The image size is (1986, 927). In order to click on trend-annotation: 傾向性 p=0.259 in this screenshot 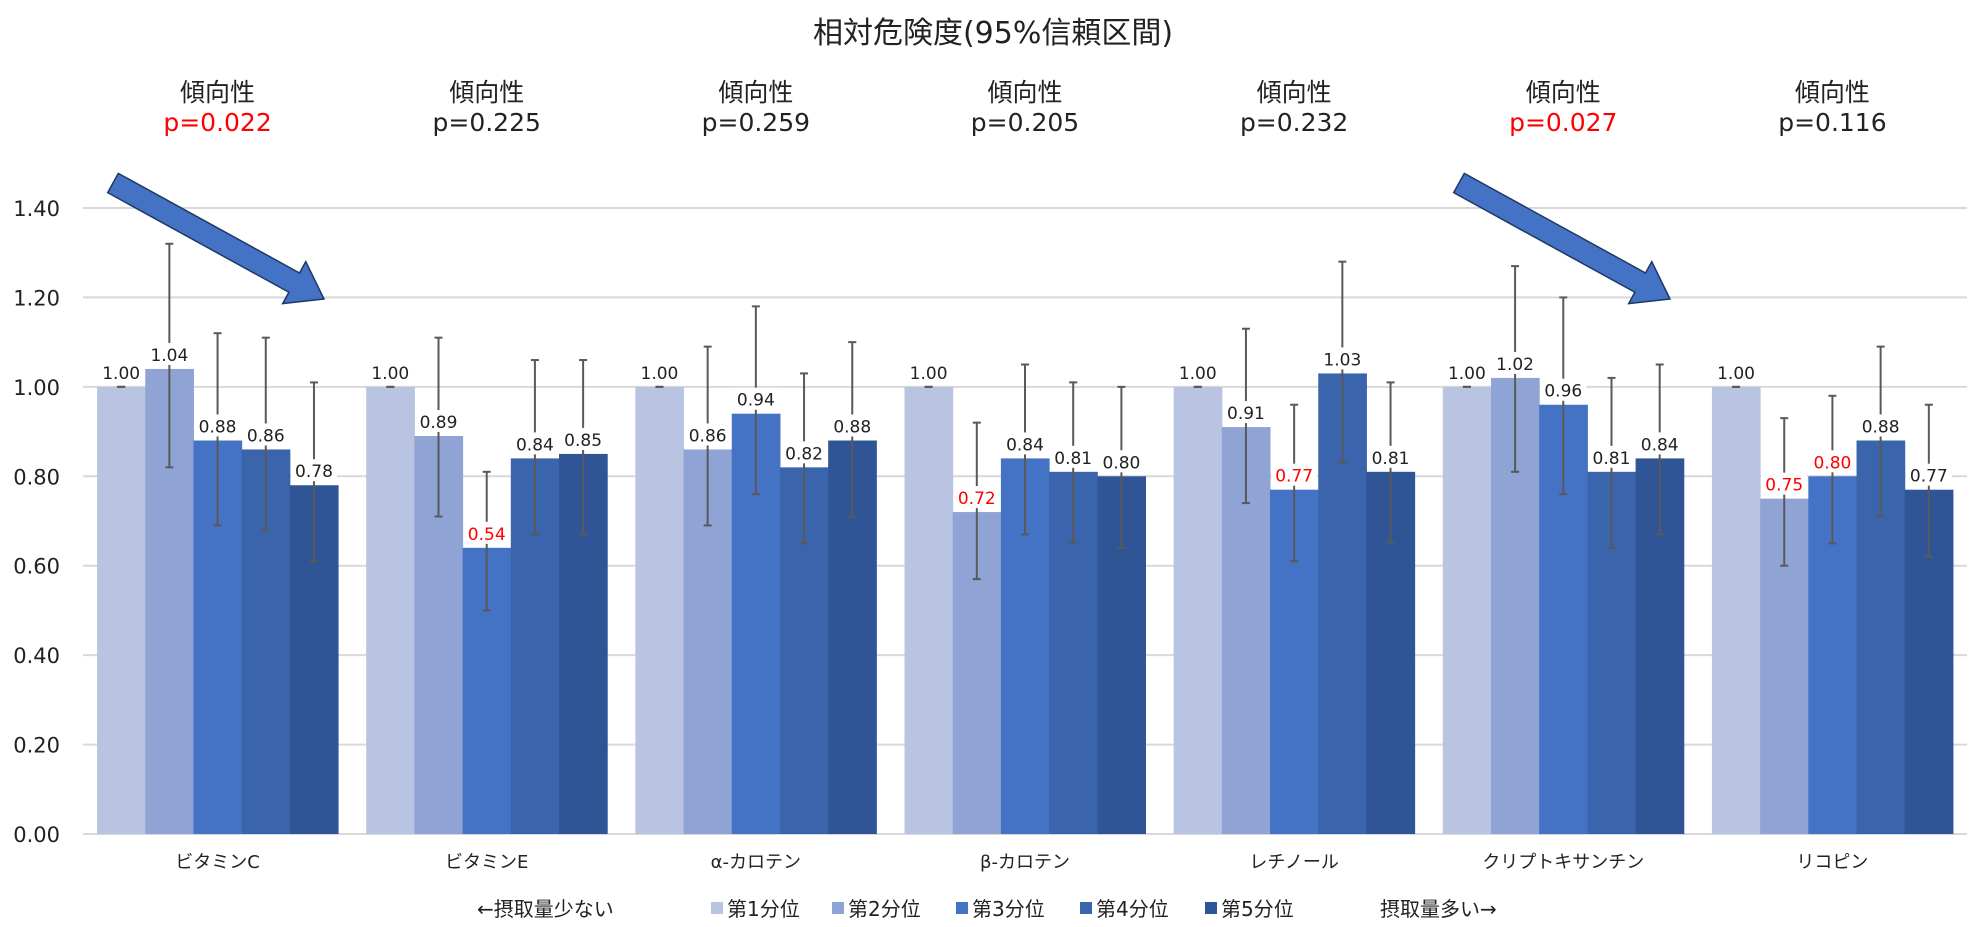, I will do `click(756, 108)`.